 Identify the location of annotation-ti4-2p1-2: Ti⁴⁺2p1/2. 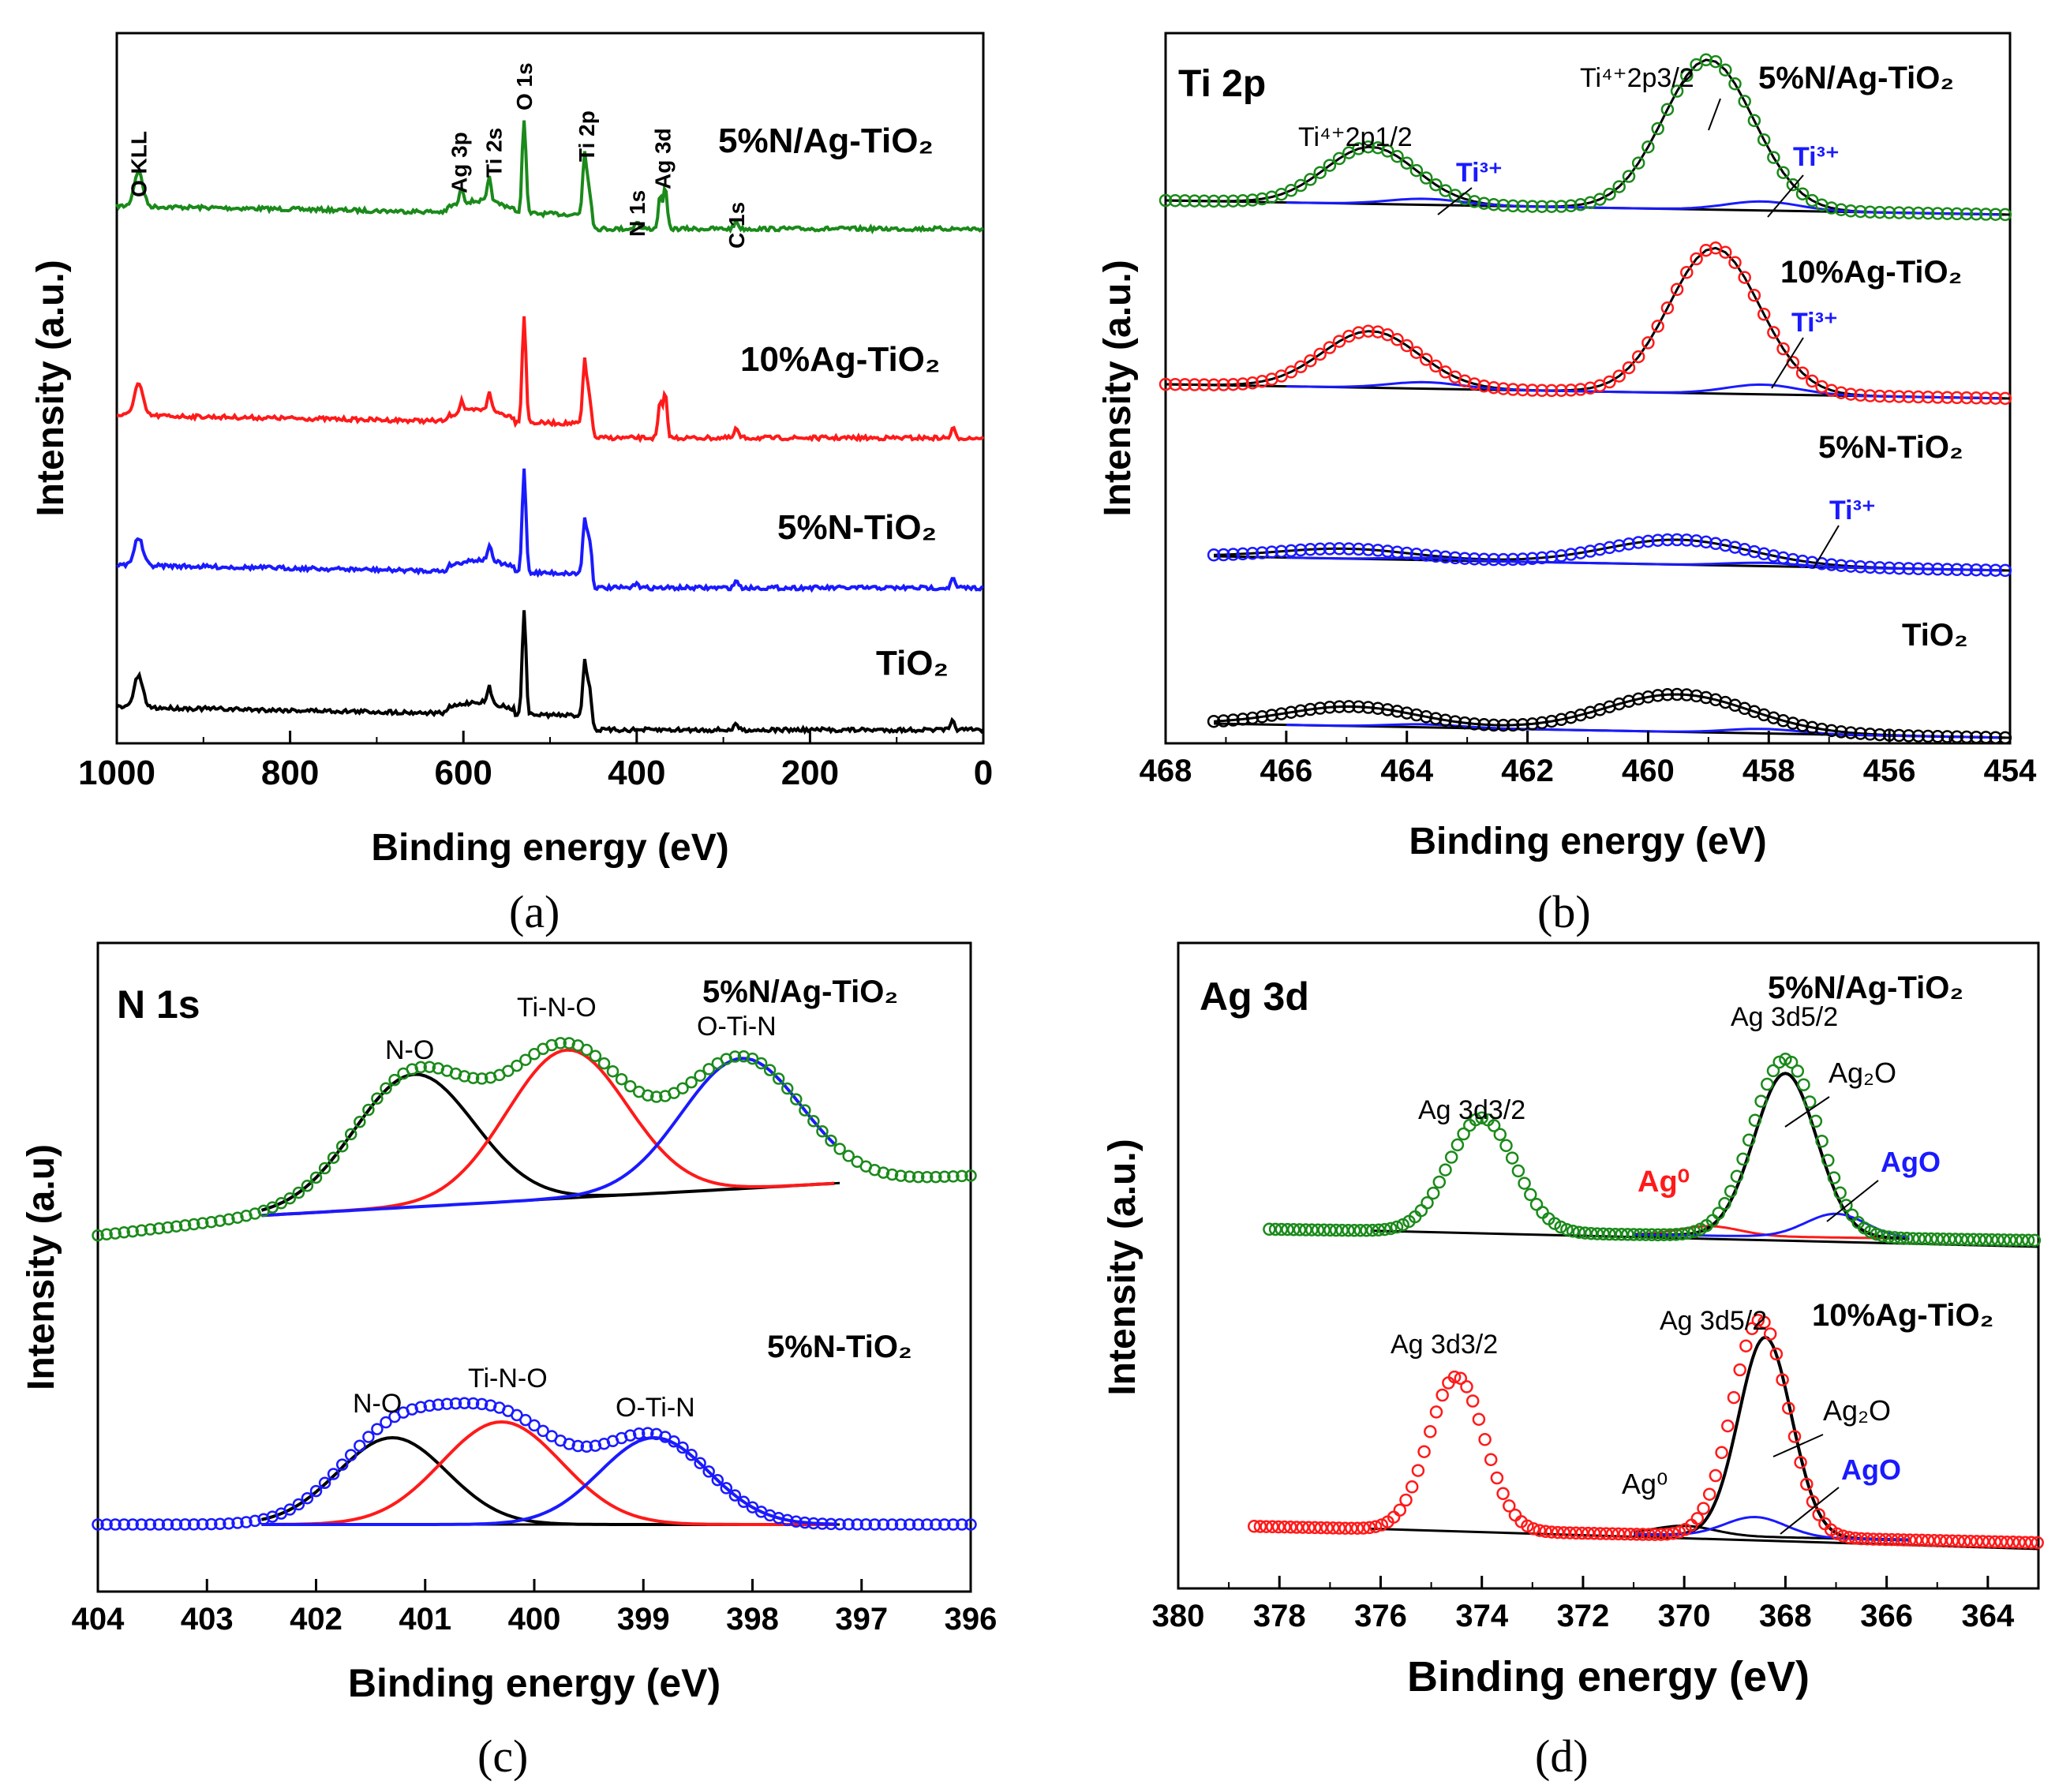
(1355, 137).